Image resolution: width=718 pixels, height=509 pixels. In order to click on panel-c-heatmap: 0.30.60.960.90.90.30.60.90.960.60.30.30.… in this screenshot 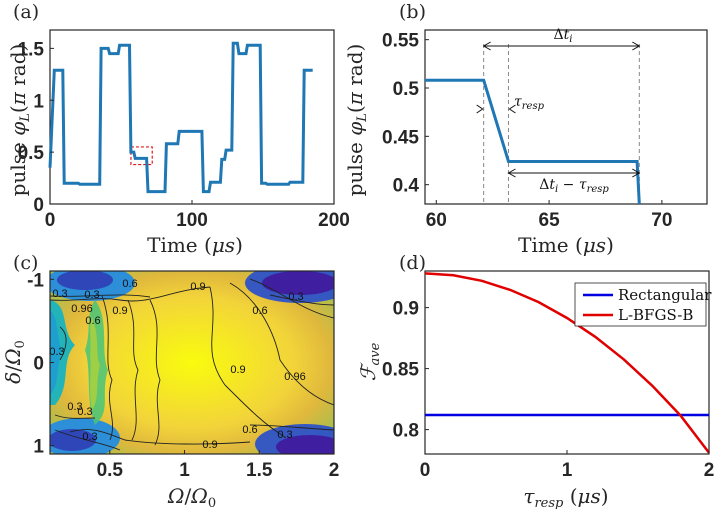, I will do `click(191, 362)`.